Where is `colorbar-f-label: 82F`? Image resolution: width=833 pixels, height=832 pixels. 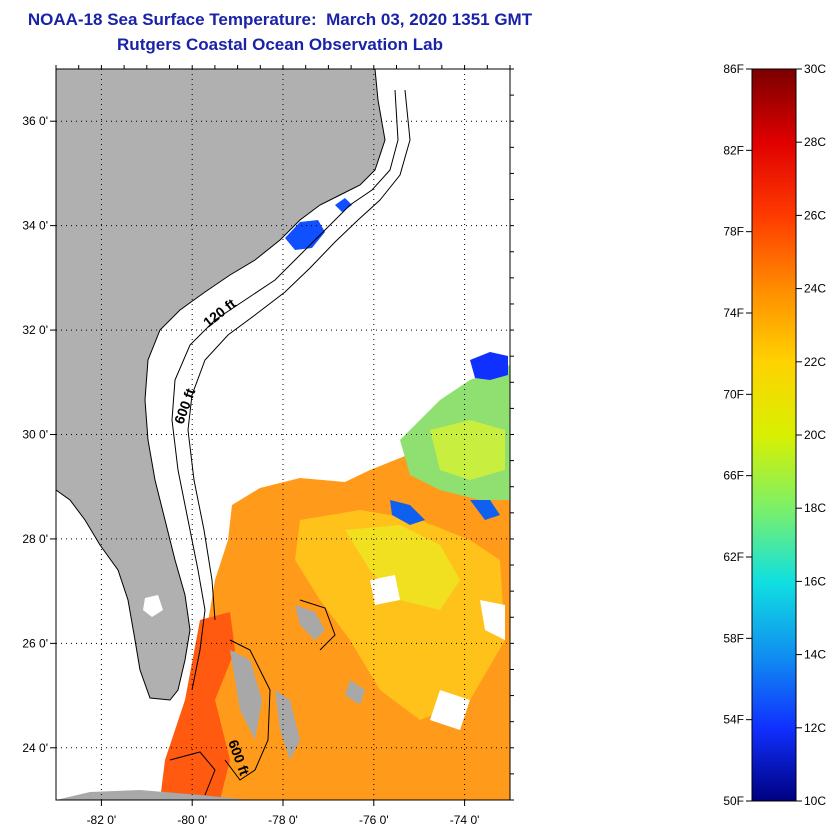 colorbar-f-label: 82F is located at coordinates (733, 150).